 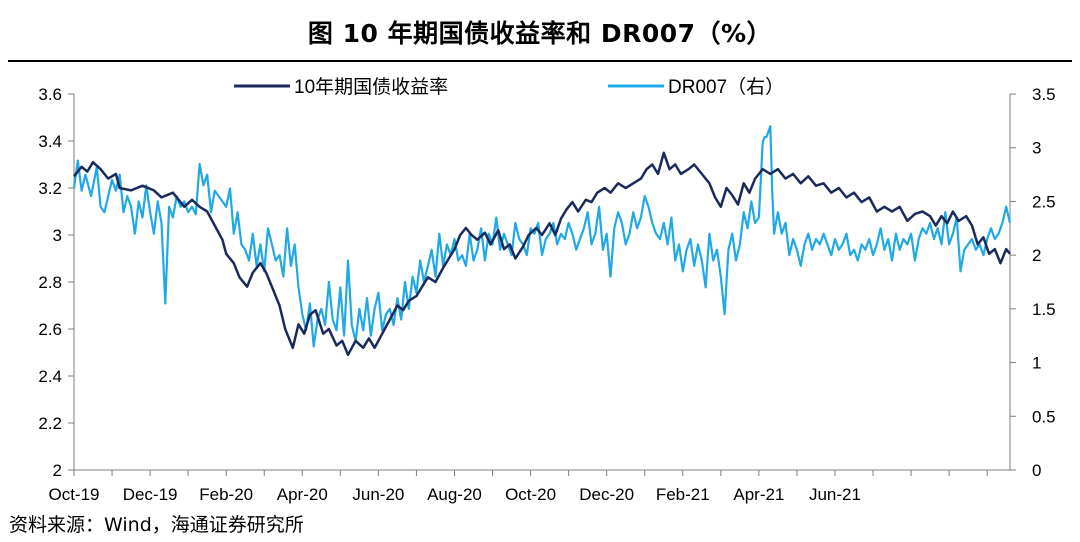 What do you see at coordinates (1036, 148) in the screenshot?
I see `right-axis-tick-label: 3` at bounding box center [1036, 148].